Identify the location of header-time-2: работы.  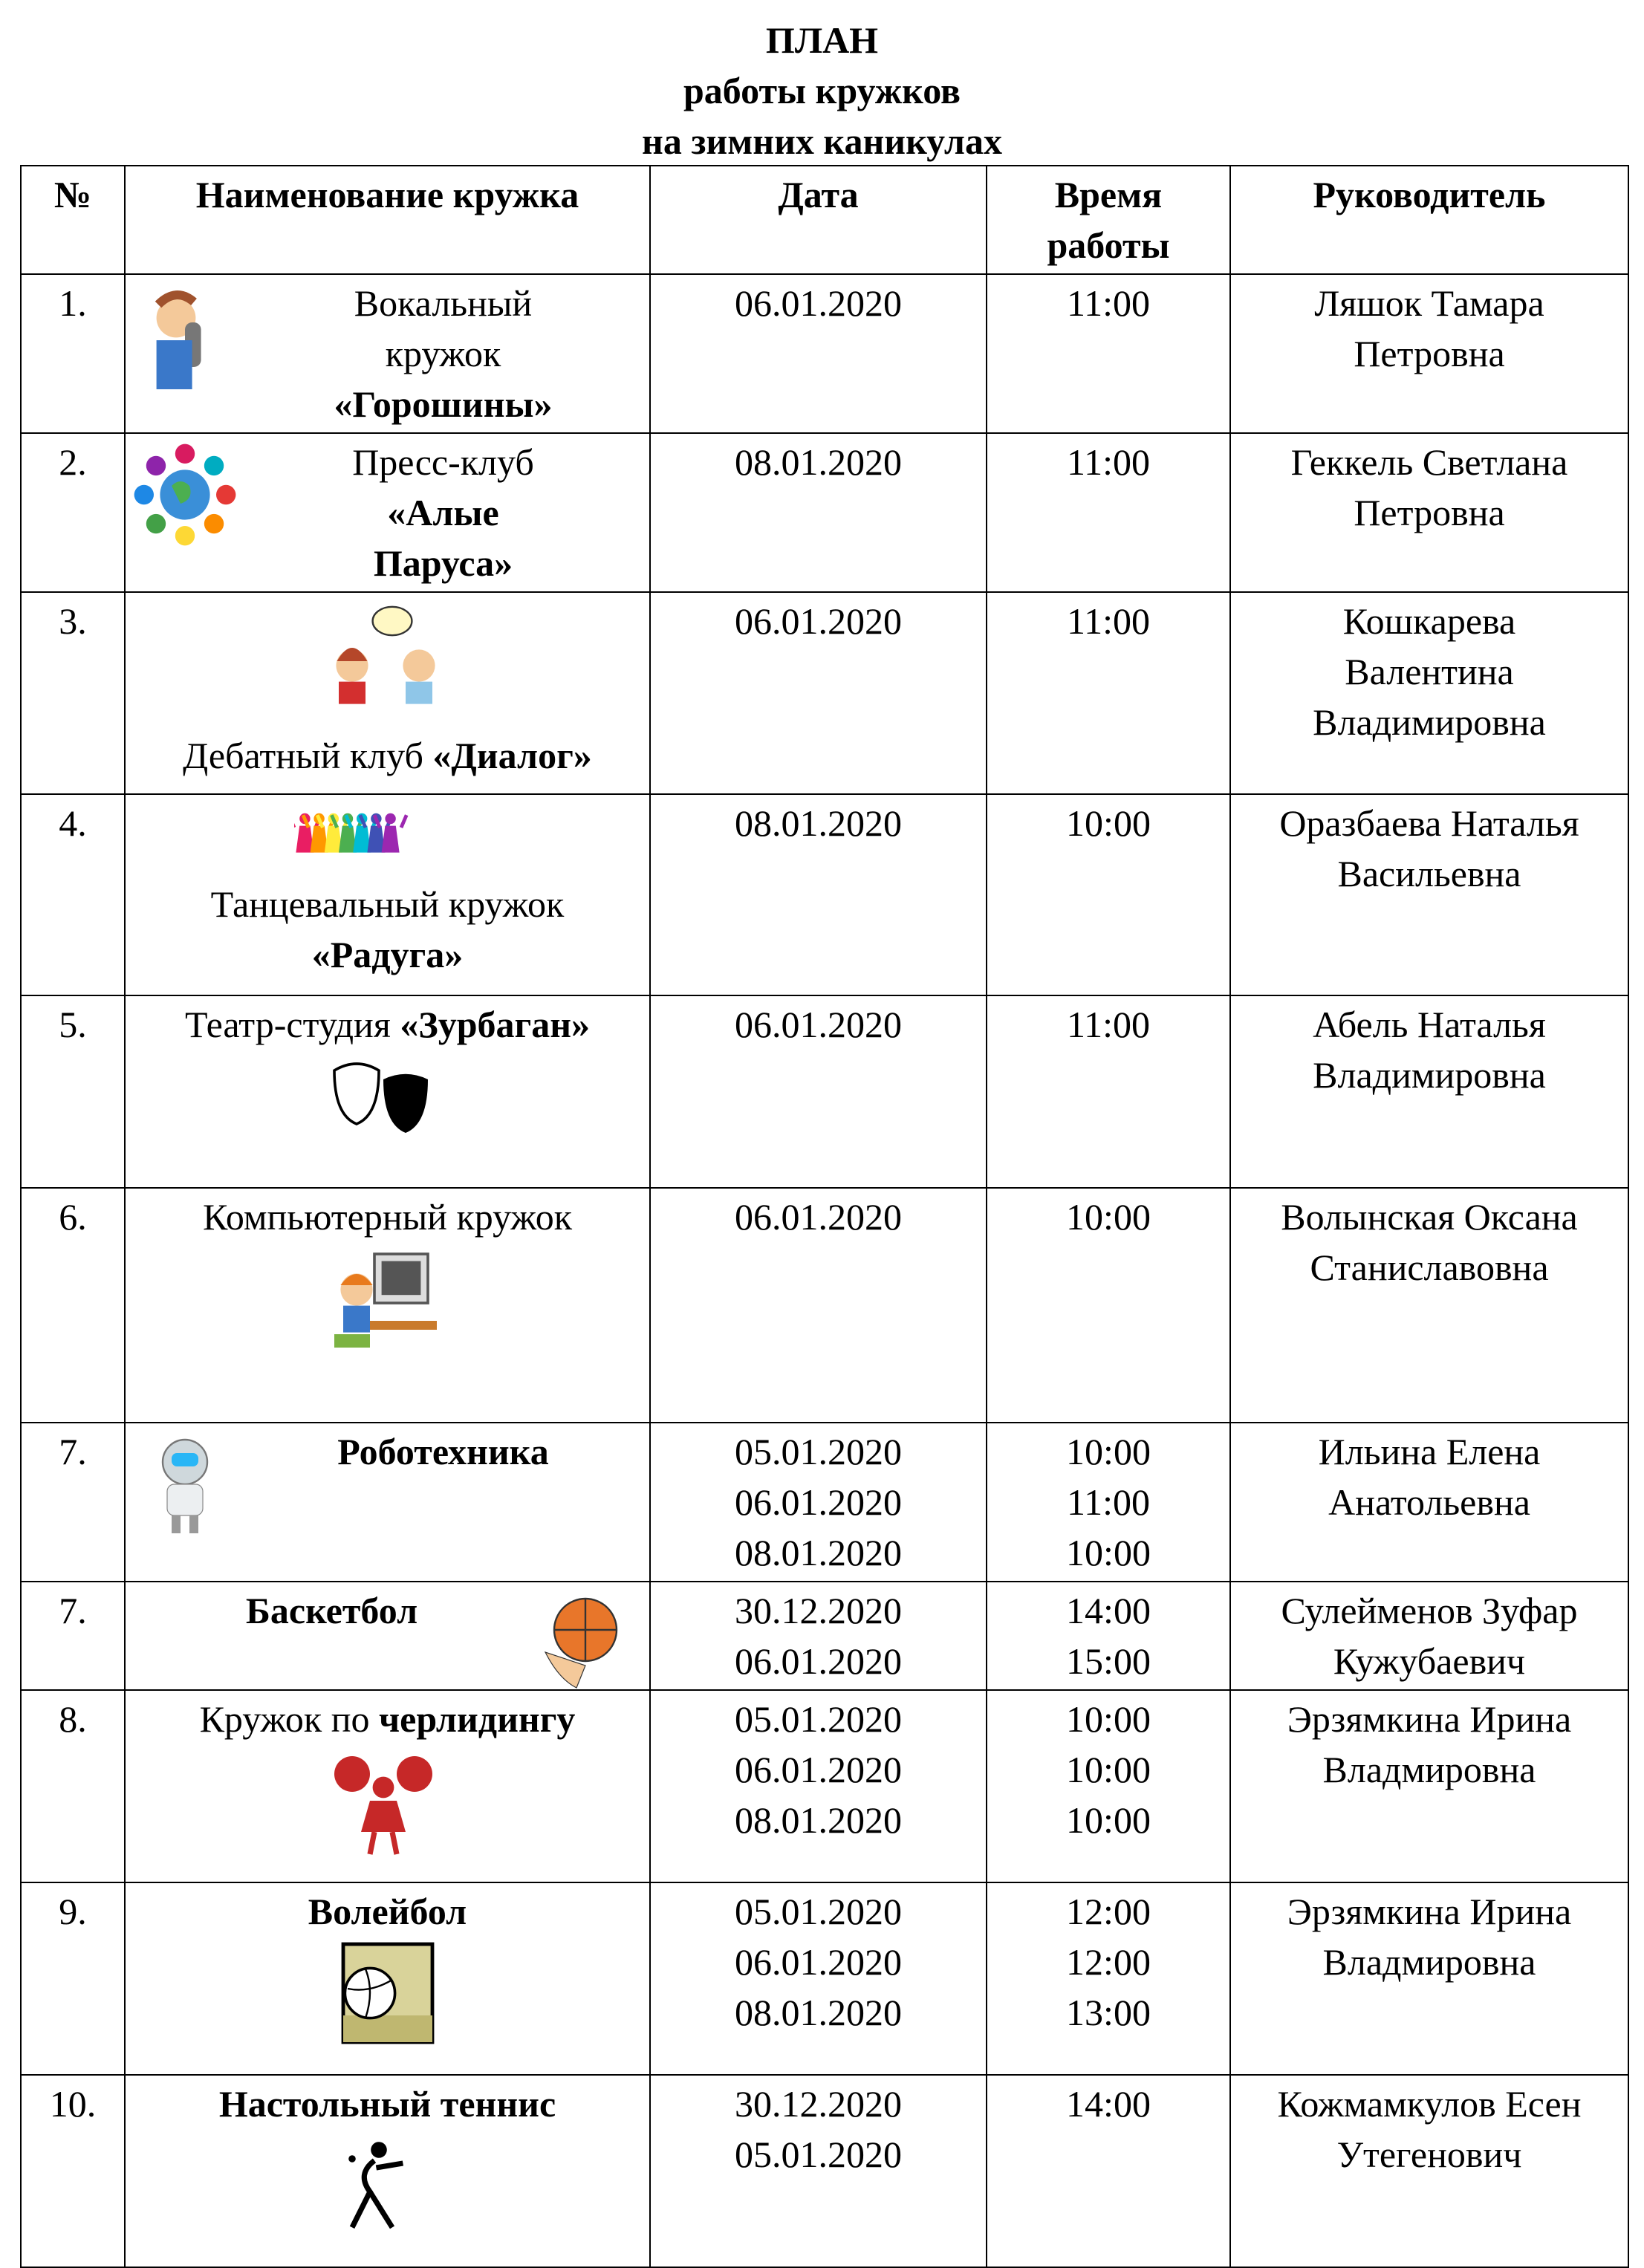
(1108, 245).